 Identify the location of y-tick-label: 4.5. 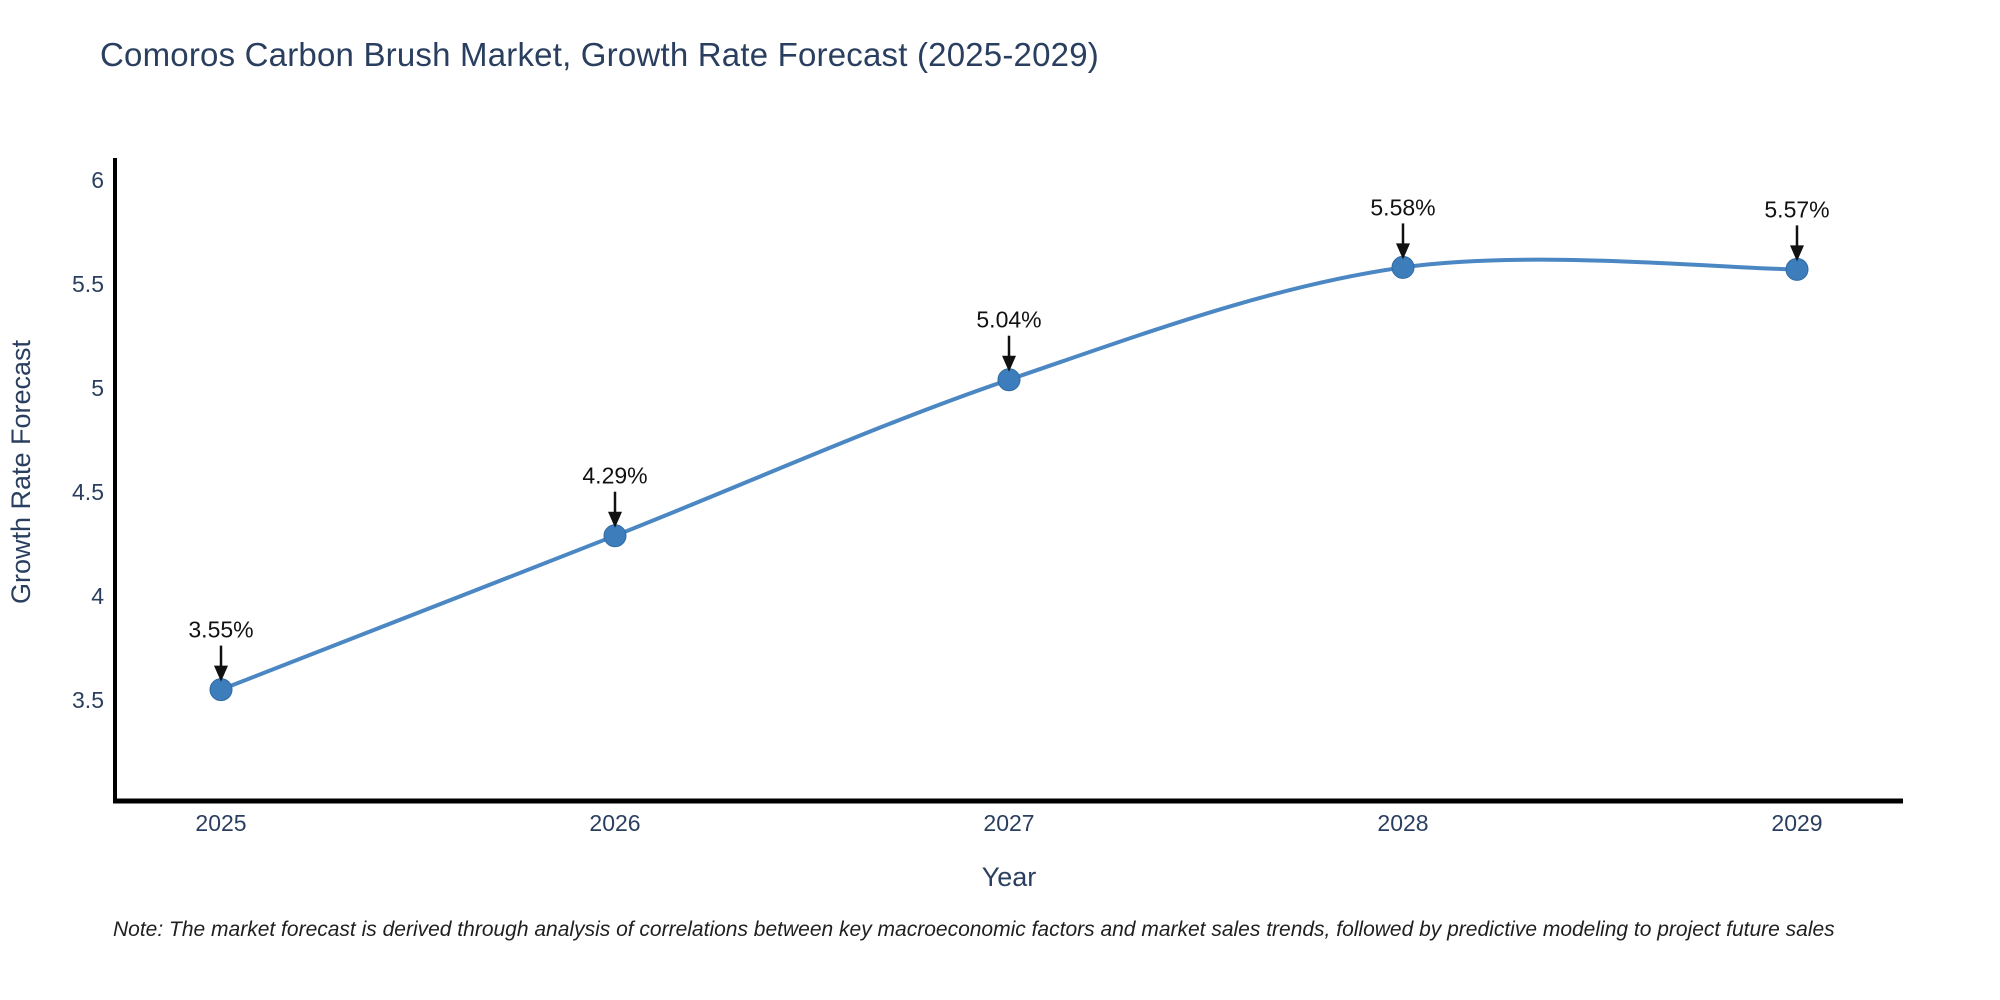
(88, 492).